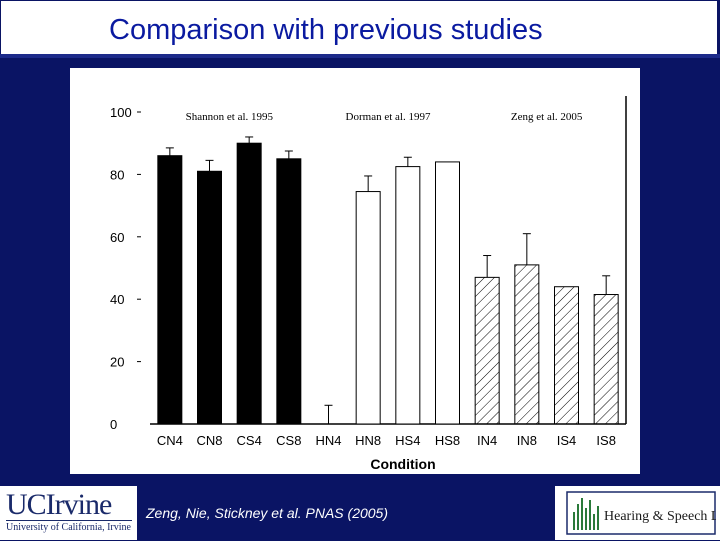 The image size is (720, 541). I want to click on logo-left-subtitle: University of California, Irvine, so click(69, 526).